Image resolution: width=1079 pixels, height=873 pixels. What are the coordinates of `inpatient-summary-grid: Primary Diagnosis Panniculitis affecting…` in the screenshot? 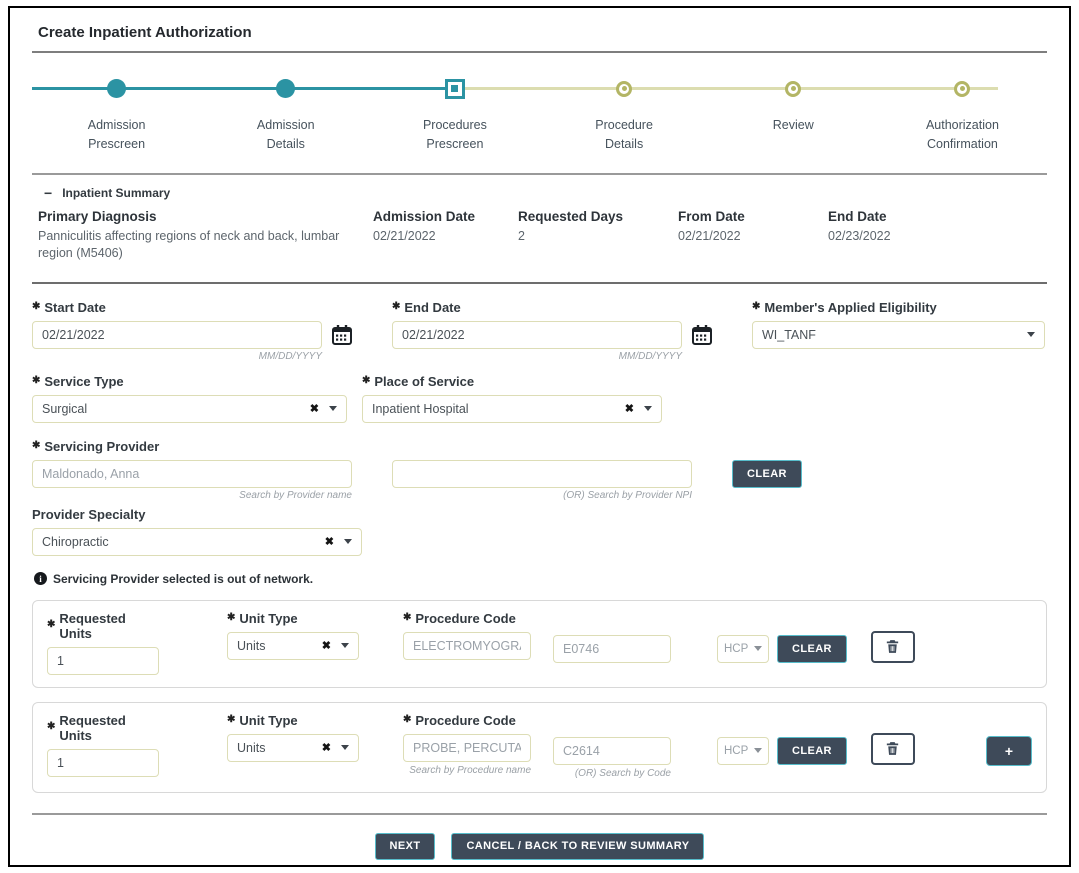 It's located at (542, 235).